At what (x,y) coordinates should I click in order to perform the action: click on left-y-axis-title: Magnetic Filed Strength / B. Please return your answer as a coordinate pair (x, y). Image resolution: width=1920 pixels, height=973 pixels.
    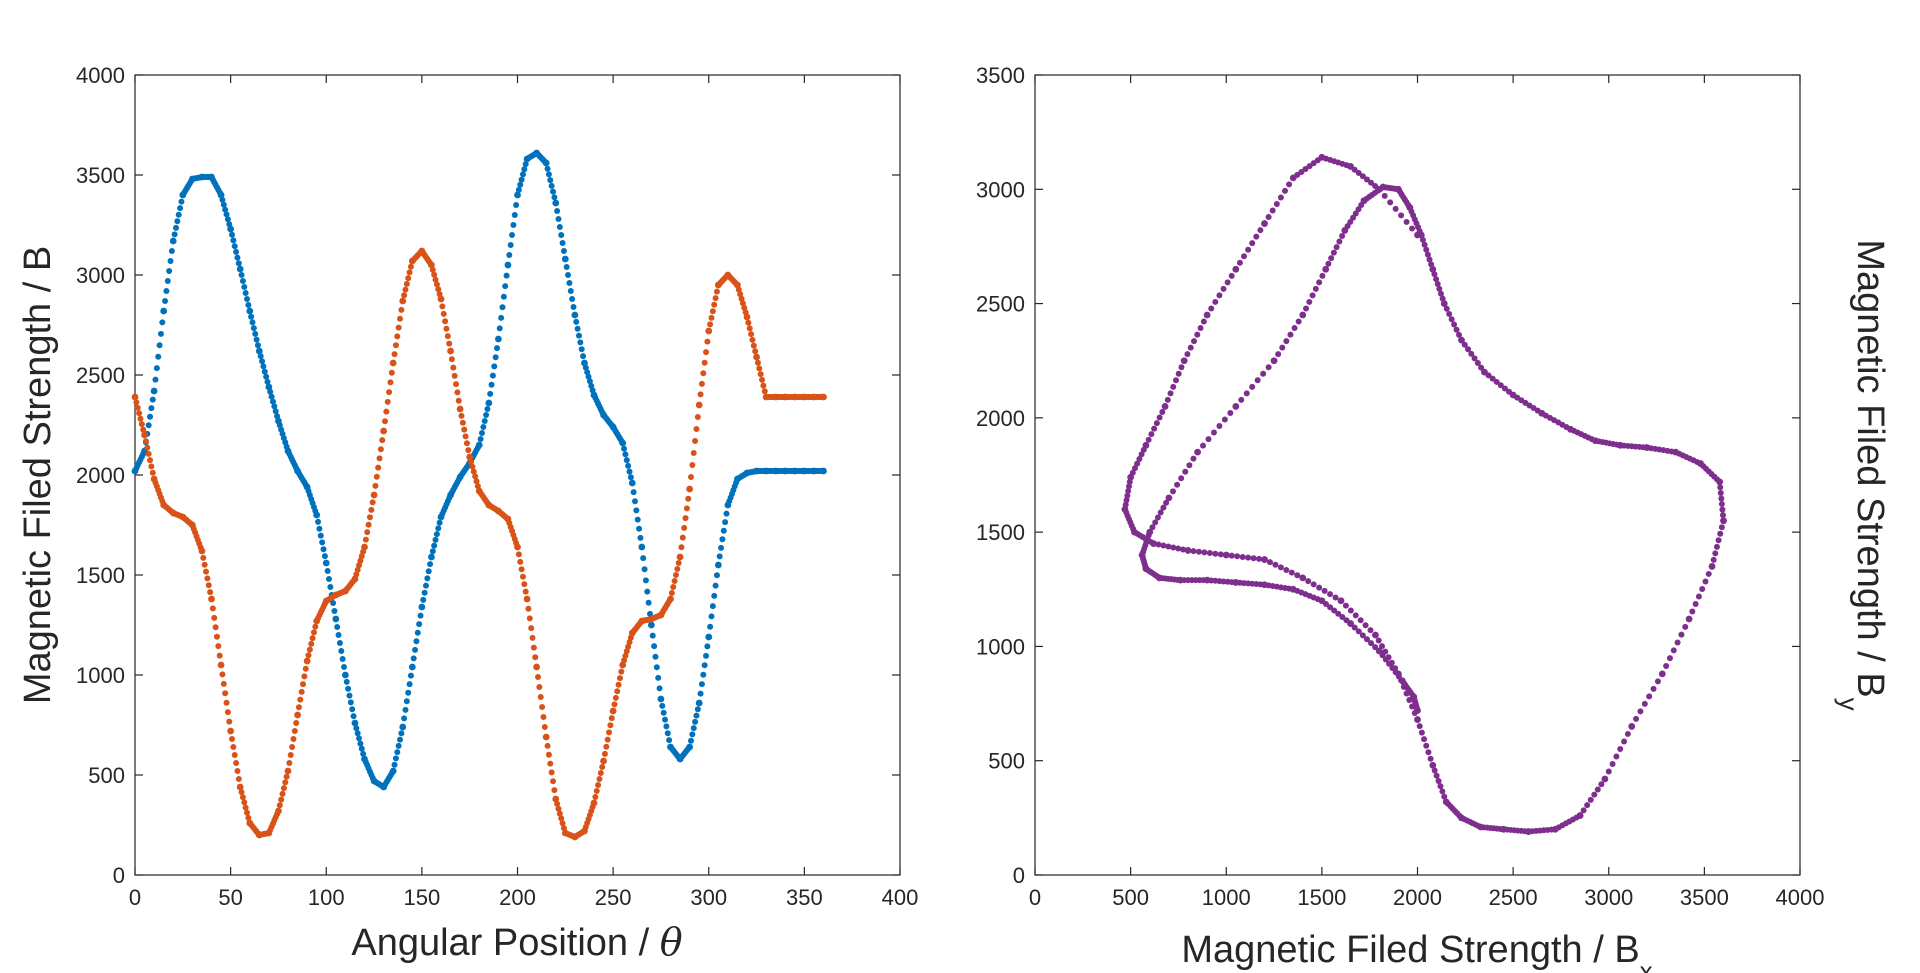
    Looking at the image, I should click on (38, 475).